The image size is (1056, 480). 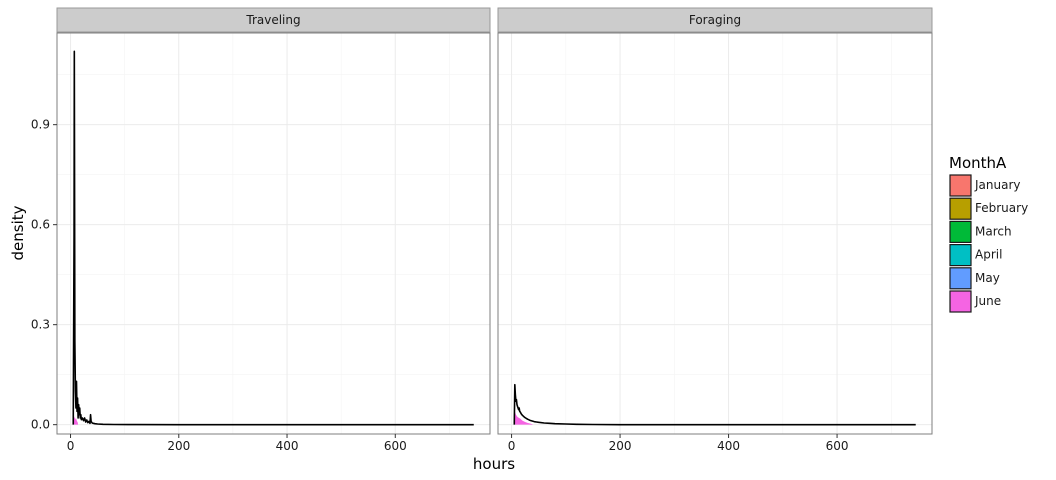 What do you see at coordinates (40, 425) in the screenshot?
I see `y-tick-label: 0.0` at bounding box center [40, 425].